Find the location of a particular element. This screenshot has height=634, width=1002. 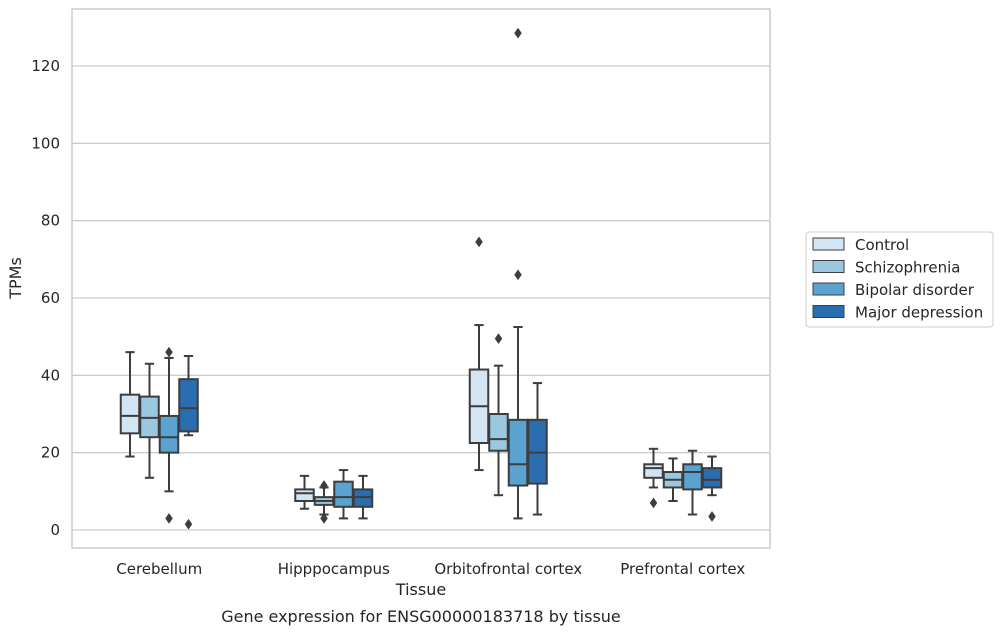

legend-frame is located at coordinates (899, 279).